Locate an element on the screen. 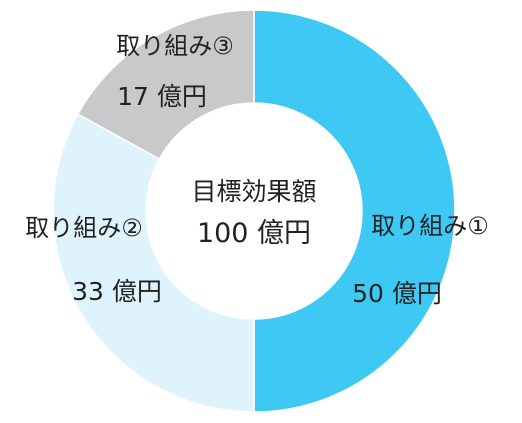  slice-label-1: 取り組み① is located at coordinates (430, 226).